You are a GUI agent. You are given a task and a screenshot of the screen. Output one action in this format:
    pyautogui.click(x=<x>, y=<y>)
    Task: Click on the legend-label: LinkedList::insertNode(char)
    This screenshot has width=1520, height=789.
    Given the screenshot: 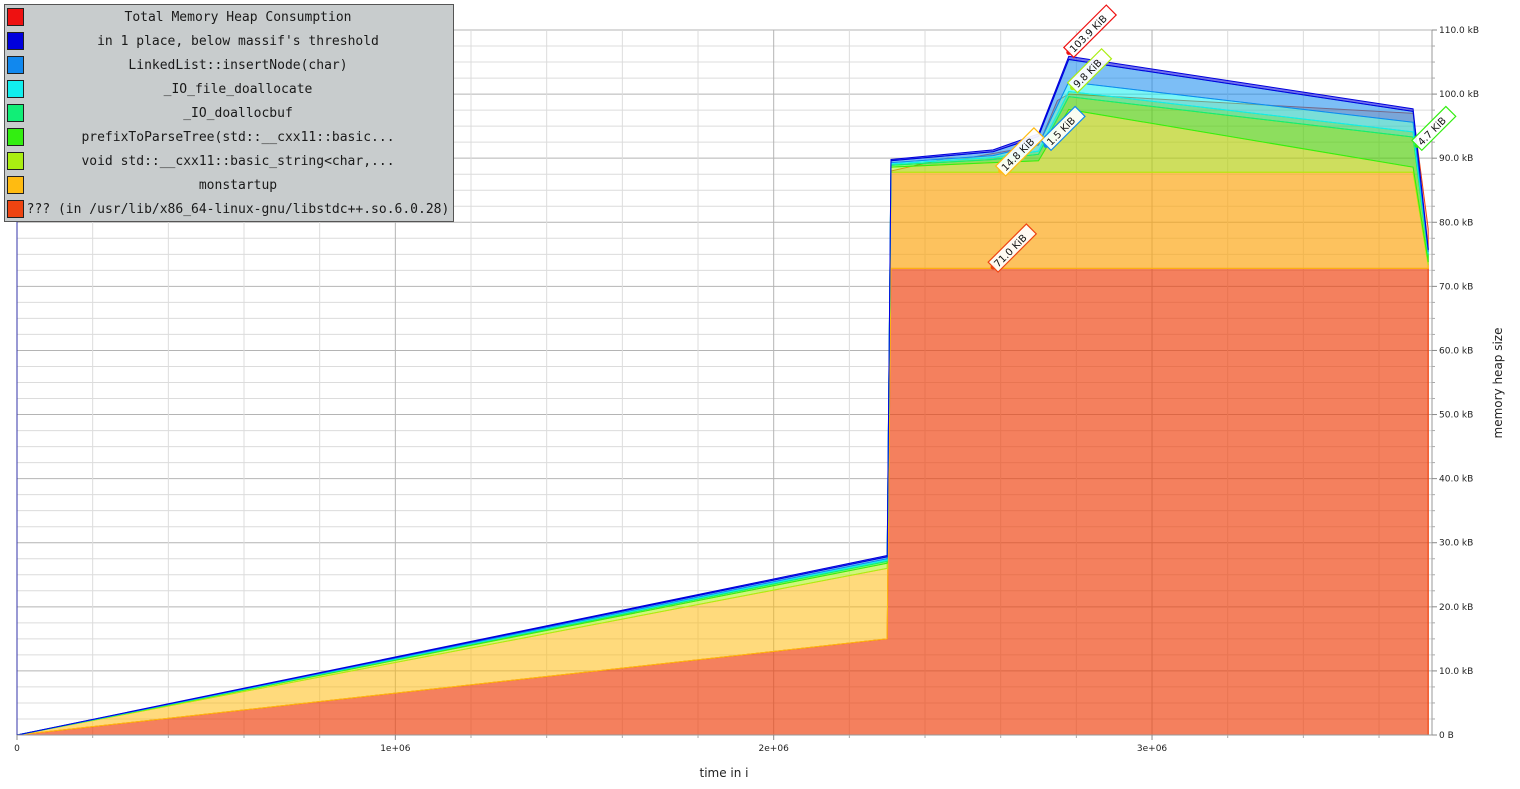 What is the action you would take?
    pyautogui.click(x=237, y=65)
    